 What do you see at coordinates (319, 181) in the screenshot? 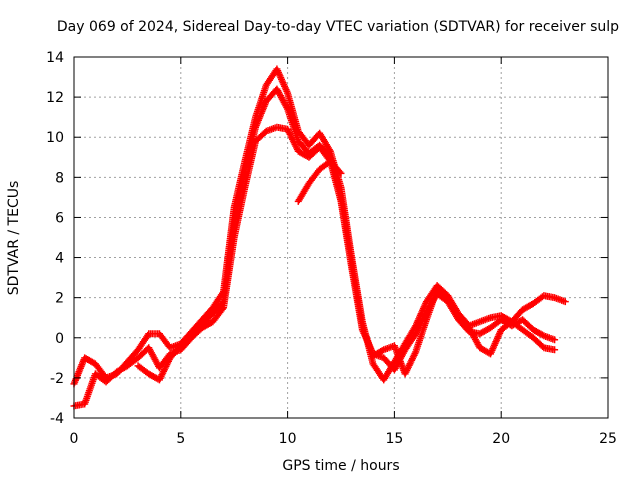
I see `data-series` at bounding box center [319, 181].